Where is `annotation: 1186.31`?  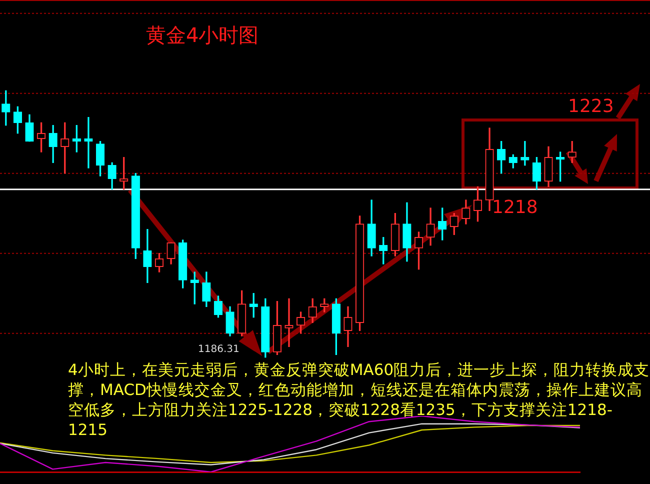
annotation: 1186.31 is located at coordinates (219, 349).